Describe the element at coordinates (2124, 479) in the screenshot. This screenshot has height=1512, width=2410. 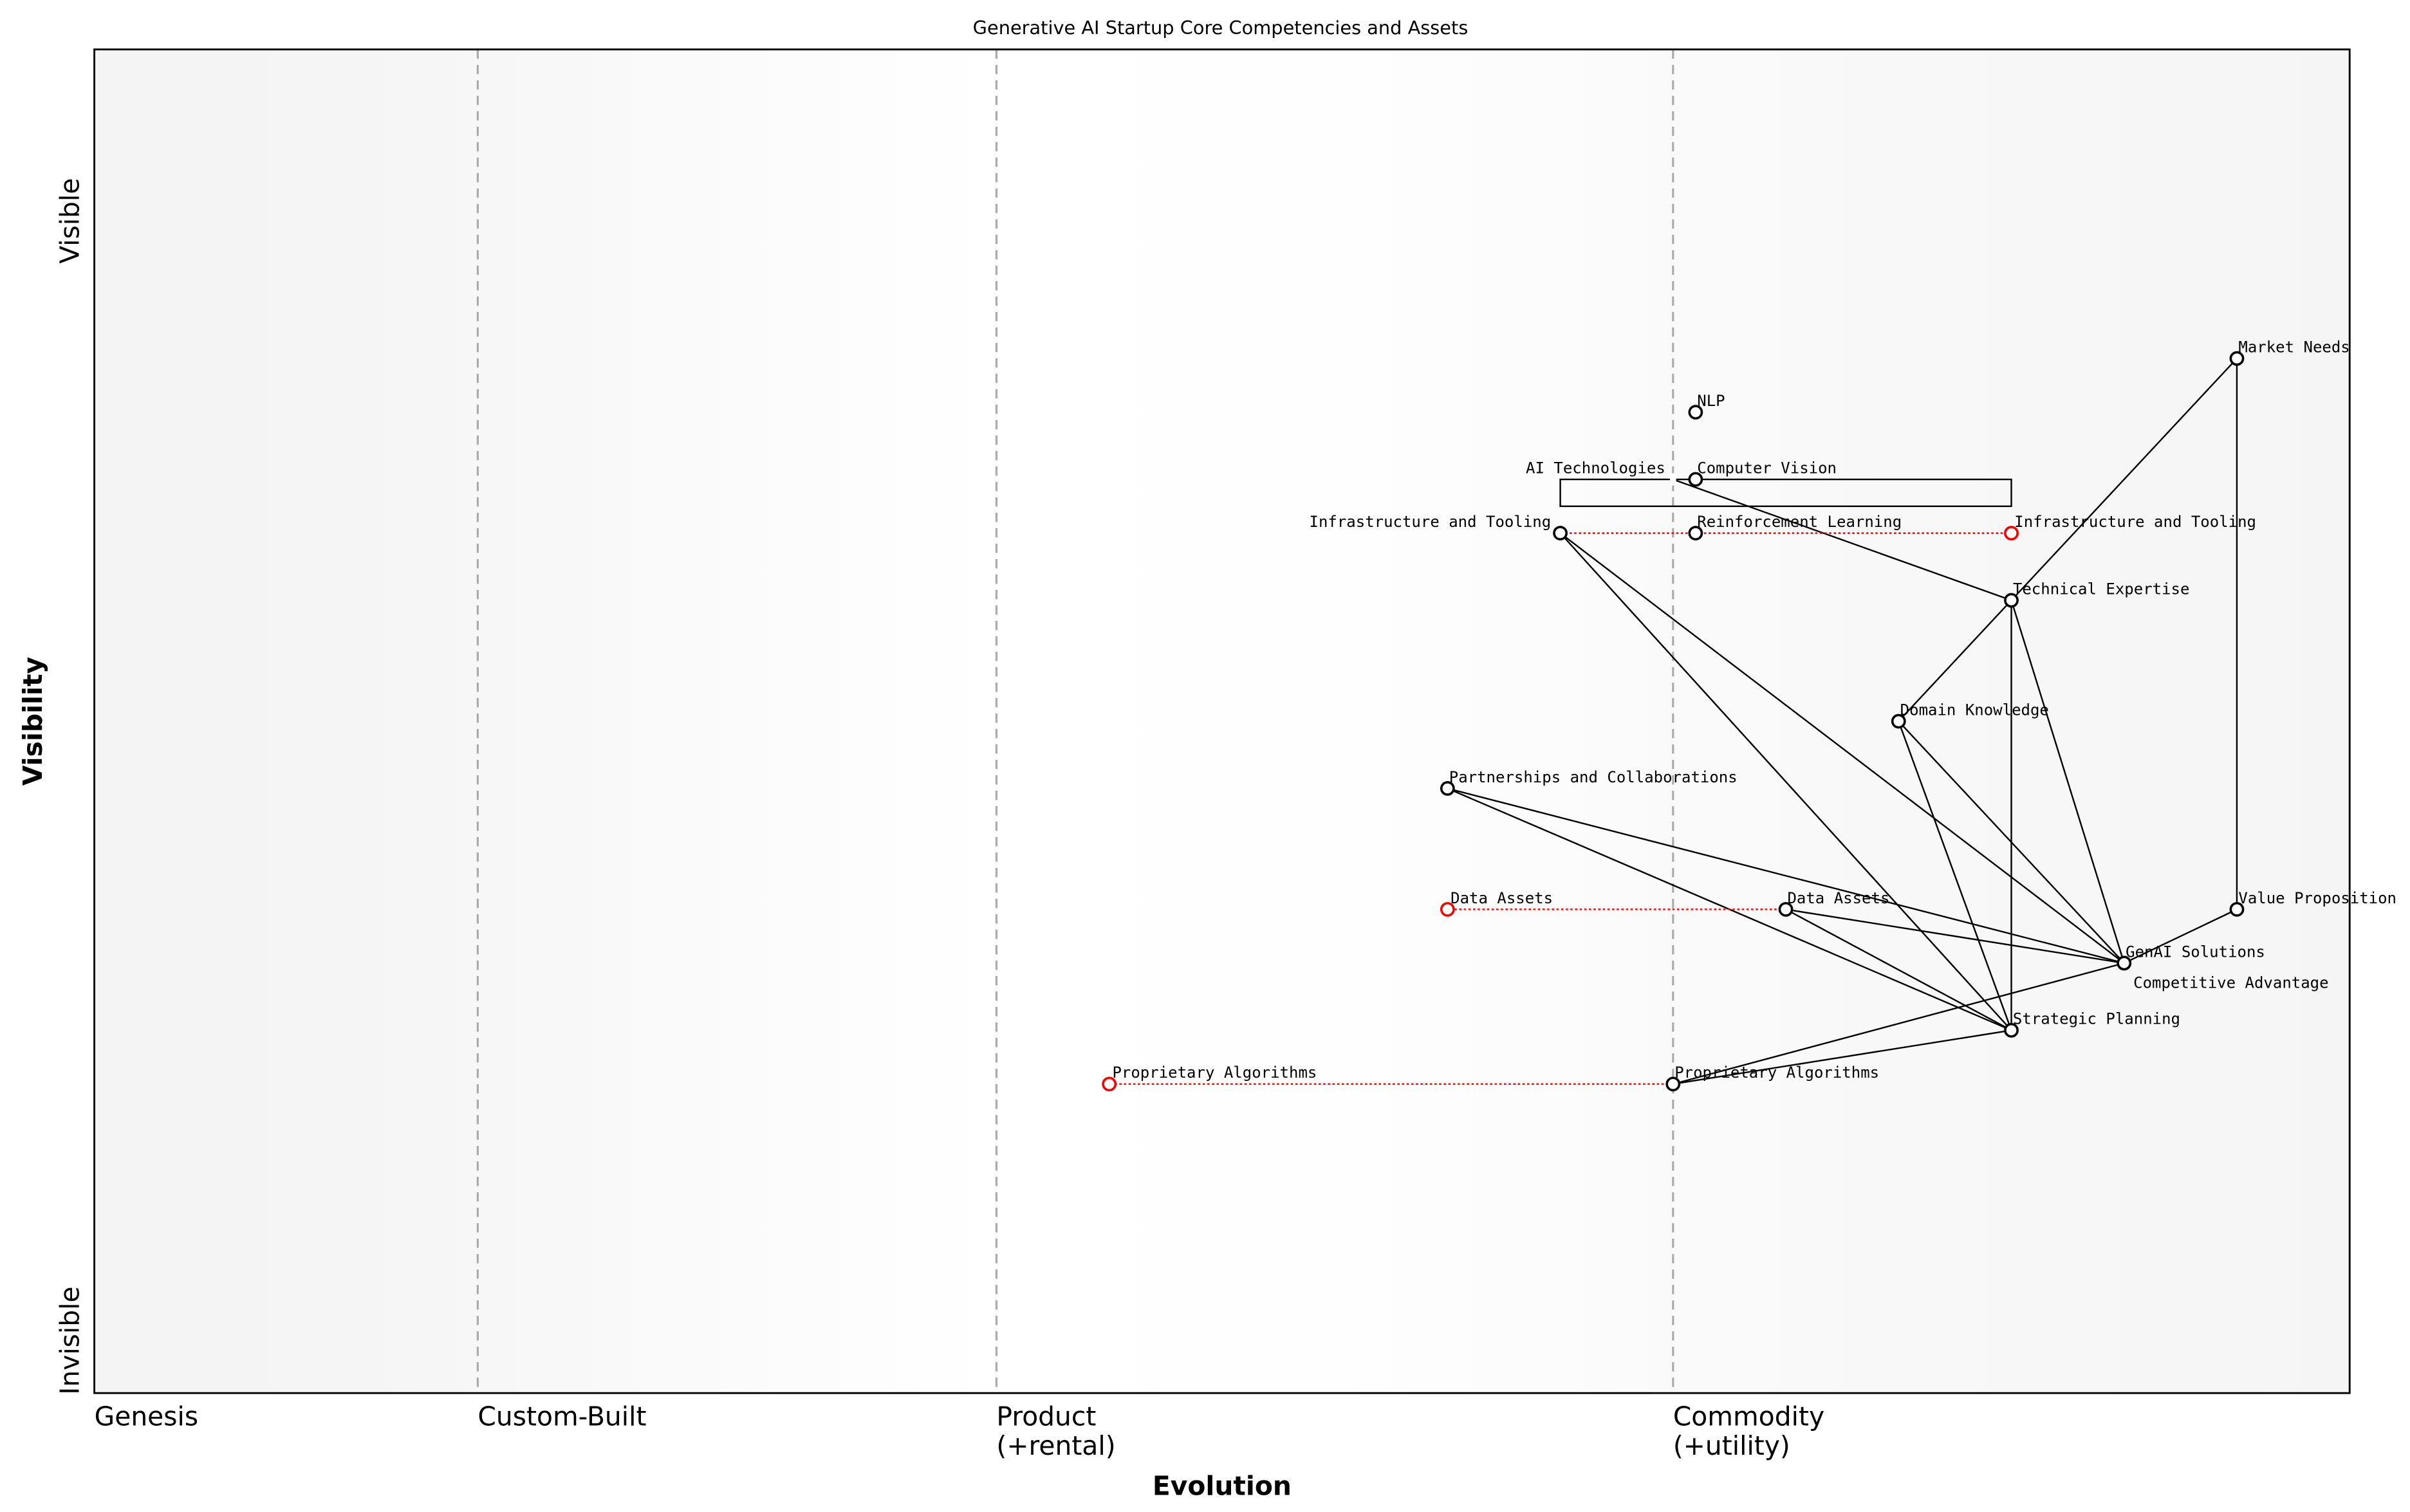
I see `link-market-tech` at that location.